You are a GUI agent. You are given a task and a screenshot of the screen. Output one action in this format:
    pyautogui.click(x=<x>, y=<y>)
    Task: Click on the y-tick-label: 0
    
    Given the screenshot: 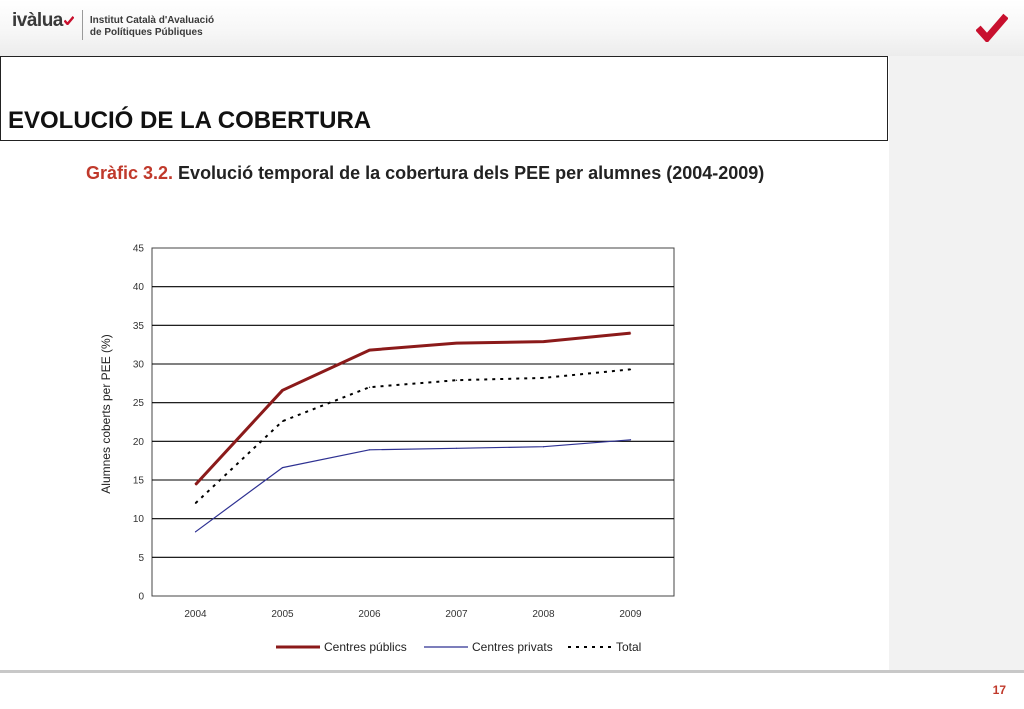 What is the action you would take?
    pyautogui.click(x=141, y=597)
    